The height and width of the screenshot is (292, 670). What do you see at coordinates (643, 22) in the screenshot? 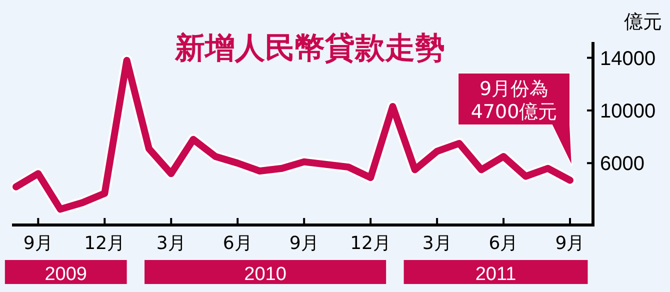
I see `y-axis-title: 億元` at bounding box center [643, 22].